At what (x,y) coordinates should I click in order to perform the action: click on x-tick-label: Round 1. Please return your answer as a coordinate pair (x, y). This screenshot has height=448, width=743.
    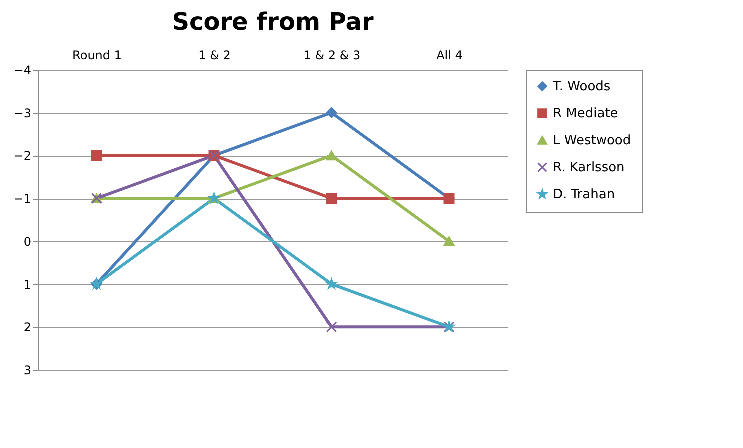
    Looking at the image, I should click on (97, 55).